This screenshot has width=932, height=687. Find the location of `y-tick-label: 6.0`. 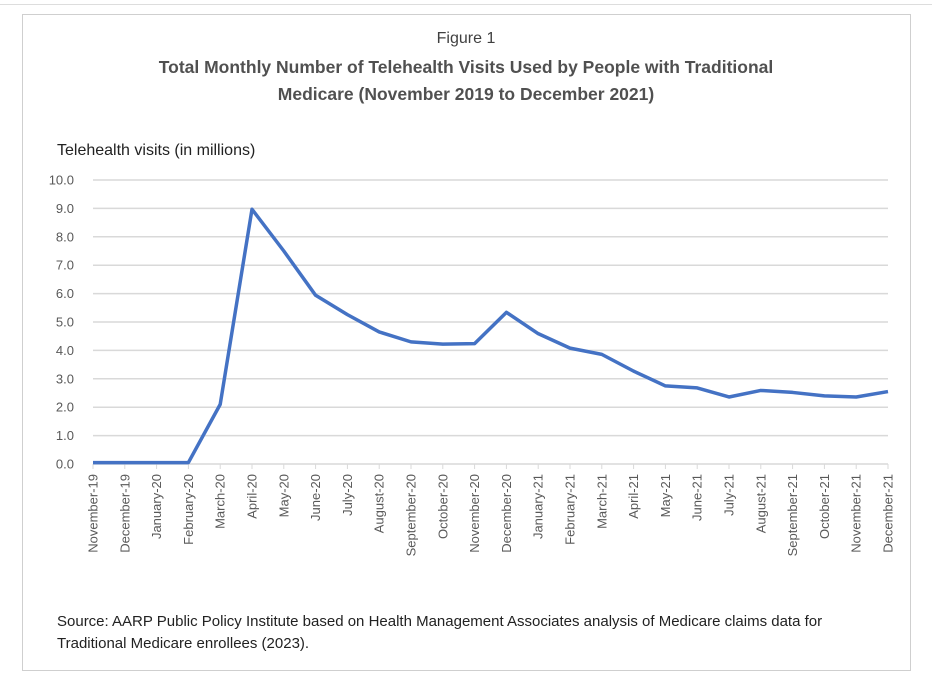

y-tick-label: 6.0 is located at coordinates (65, 293).